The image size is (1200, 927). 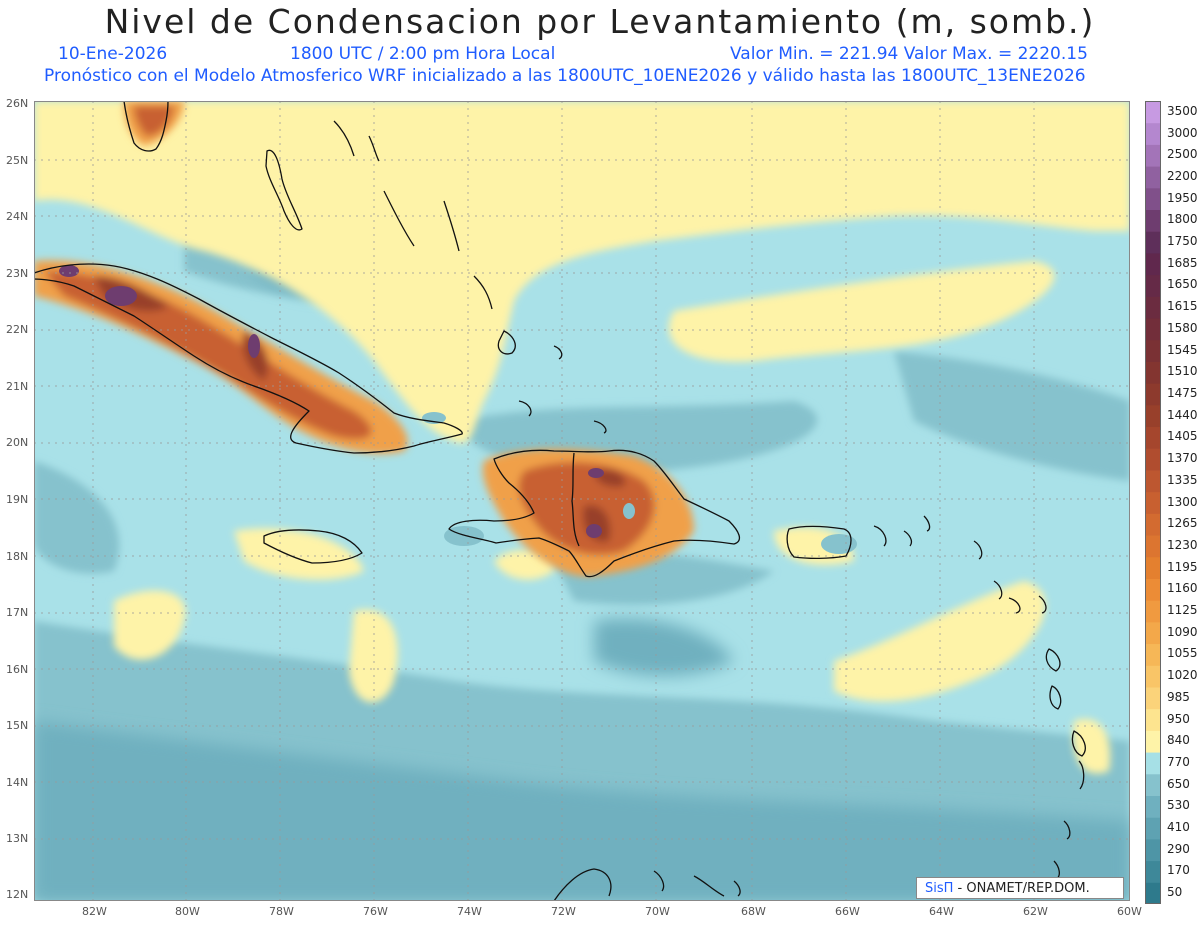 What do you see at coordinates (375, 911) in the screenshot?
I see `lon-label: 76W` at bounding box center [375, 911].